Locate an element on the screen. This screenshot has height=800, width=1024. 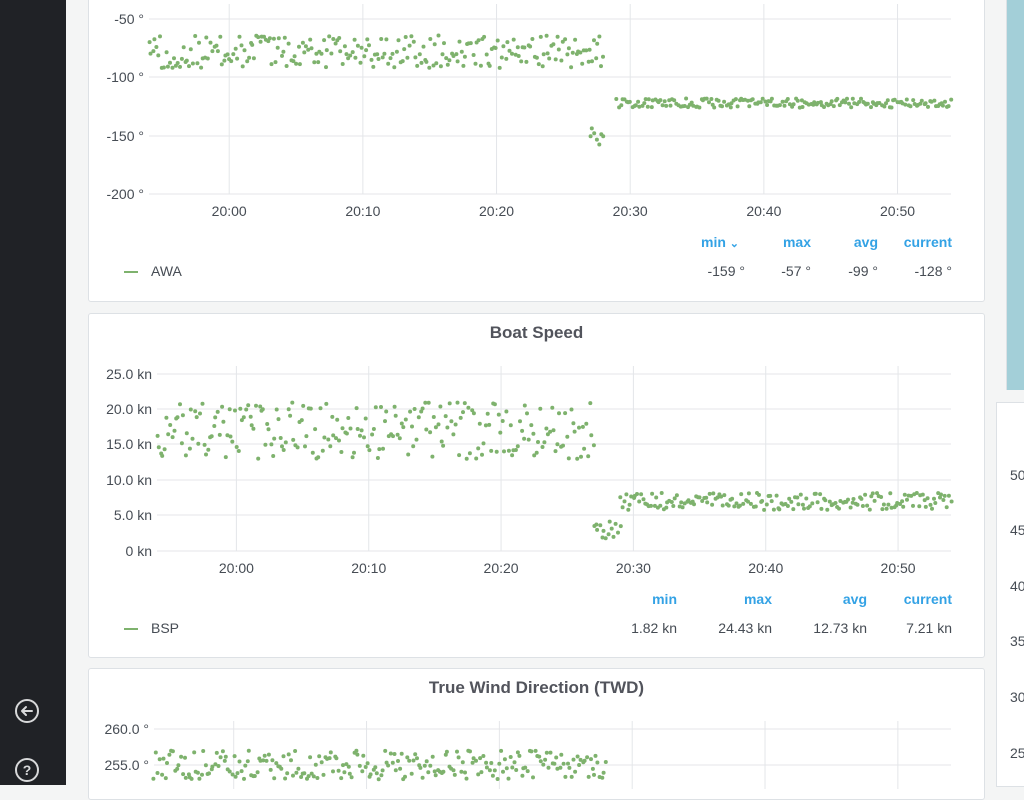
legend-header-min: min ⌄ is located at coordinates (720, 242).